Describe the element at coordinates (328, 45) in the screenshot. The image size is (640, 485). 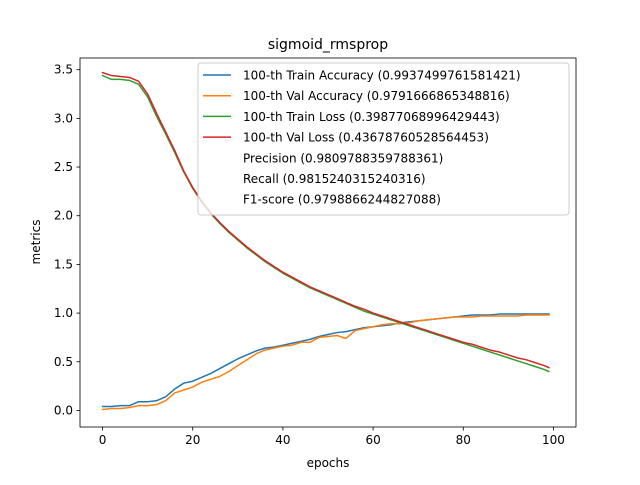
I see `chart-title: sigmoid_rmsprop` at that location.